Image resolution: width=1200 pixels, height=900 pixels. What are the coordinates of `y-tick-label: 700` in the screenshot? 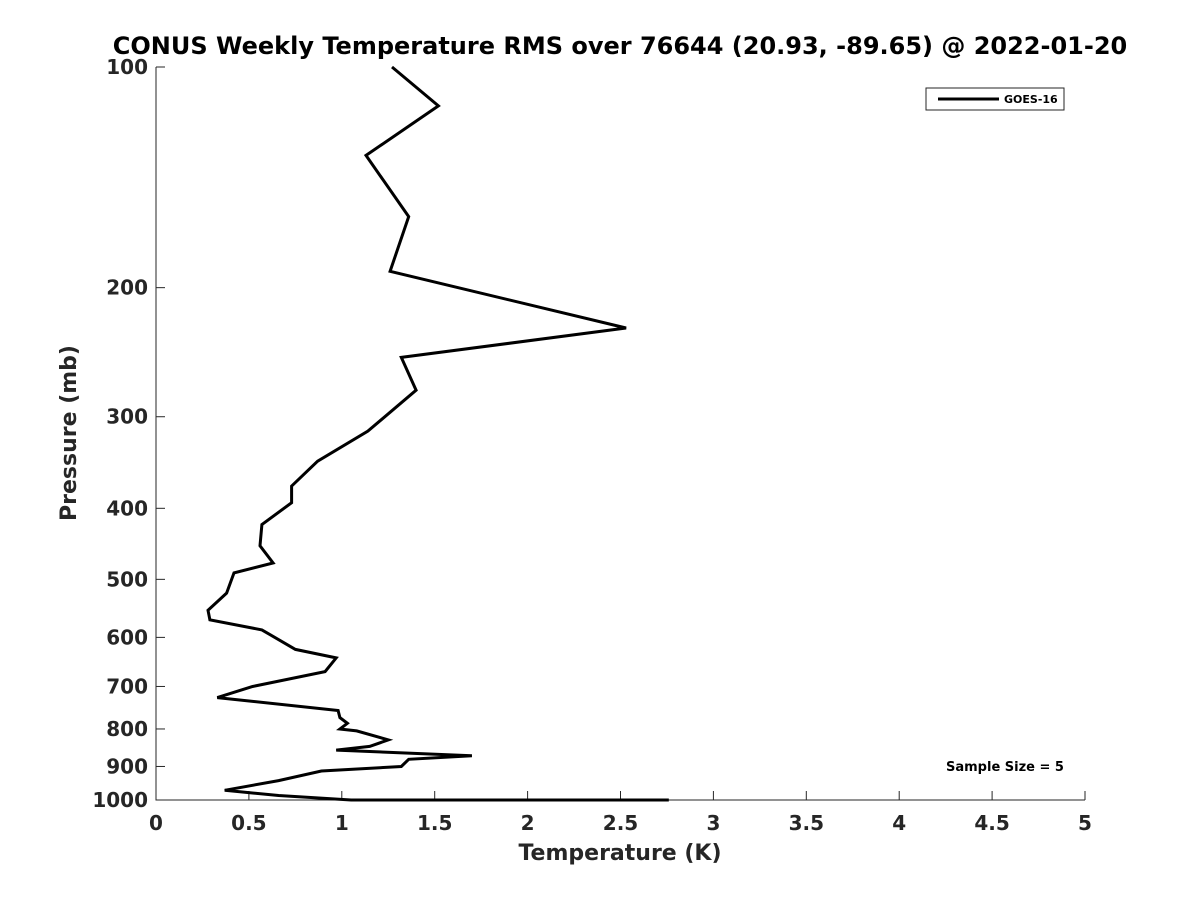 It's located at (127, 686).